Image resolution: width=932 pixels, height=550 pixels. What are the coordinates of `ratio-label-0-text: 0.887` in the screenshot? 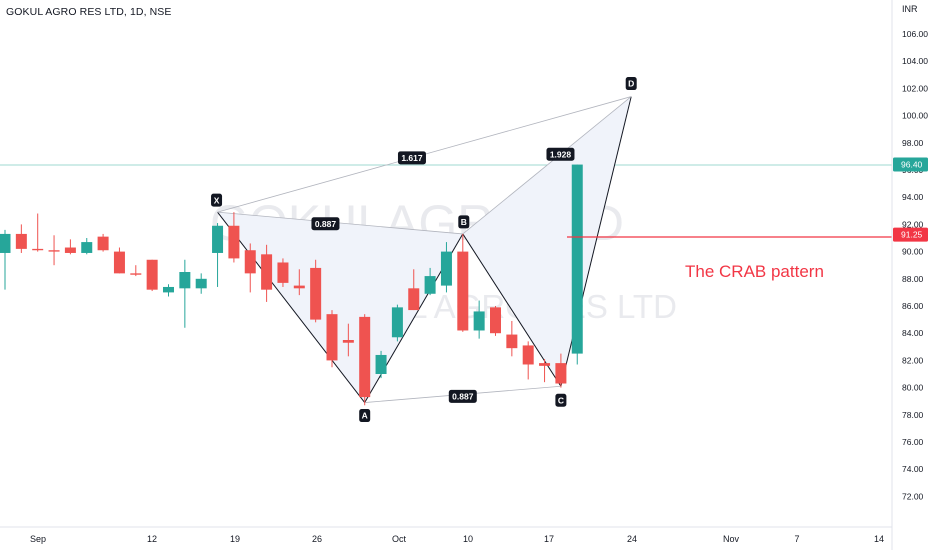 It's located at (326, 224).